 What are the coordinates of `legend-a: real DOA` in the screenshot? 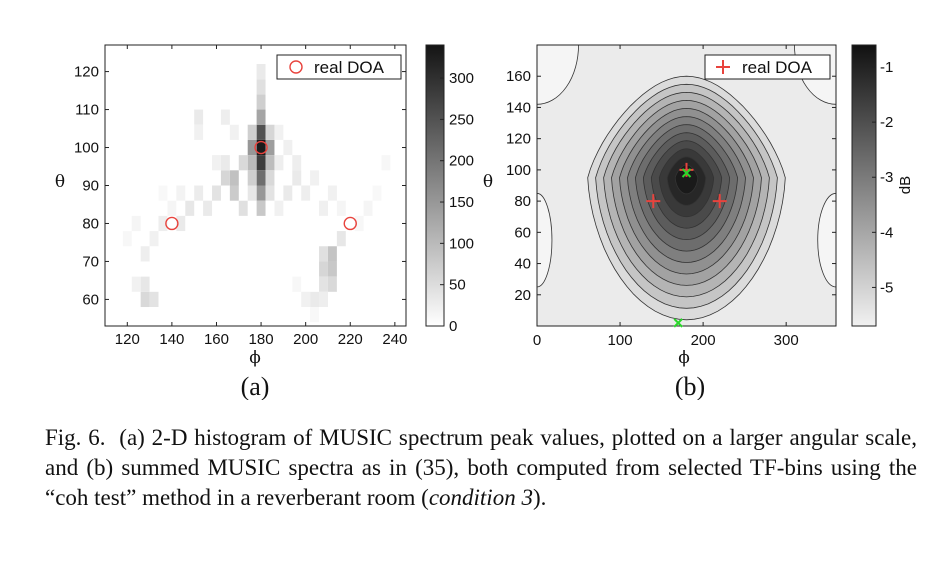 It's located at (339, 67).